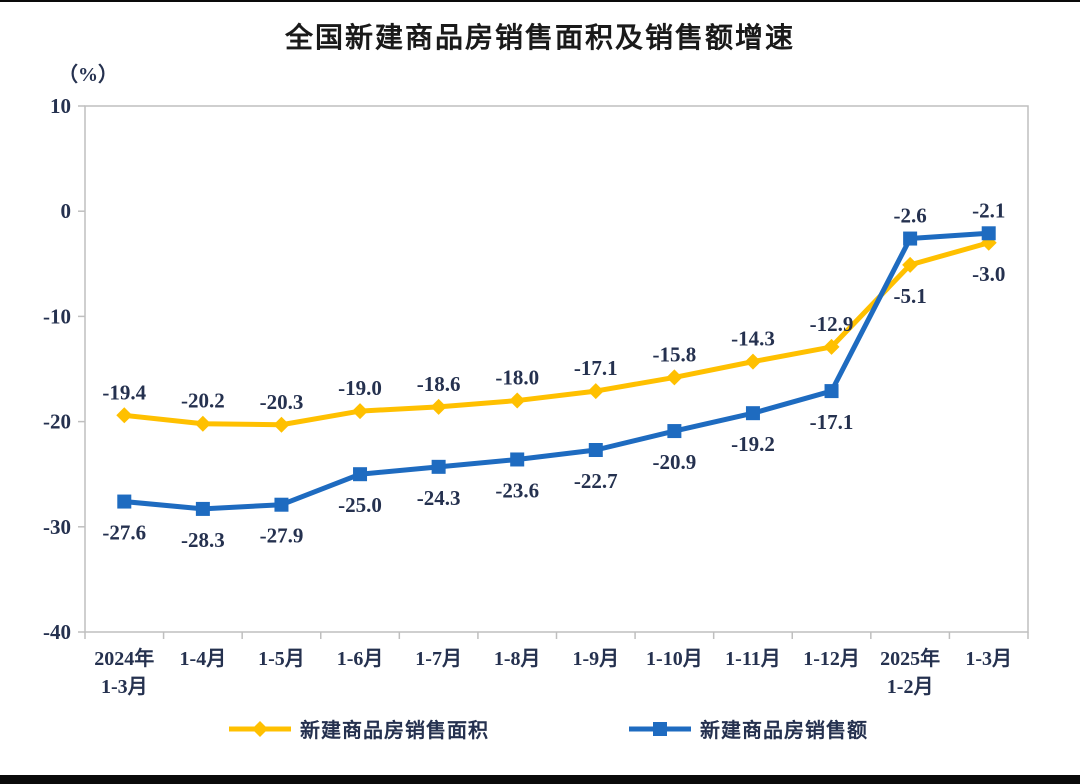 Image resolution: width=1080 pixels, height=784 pixels. What do you see at coordinates (595, 659) in the screenshot?
I see `x-axis-category-label: 1-9月` at bounding box center [595, 659].